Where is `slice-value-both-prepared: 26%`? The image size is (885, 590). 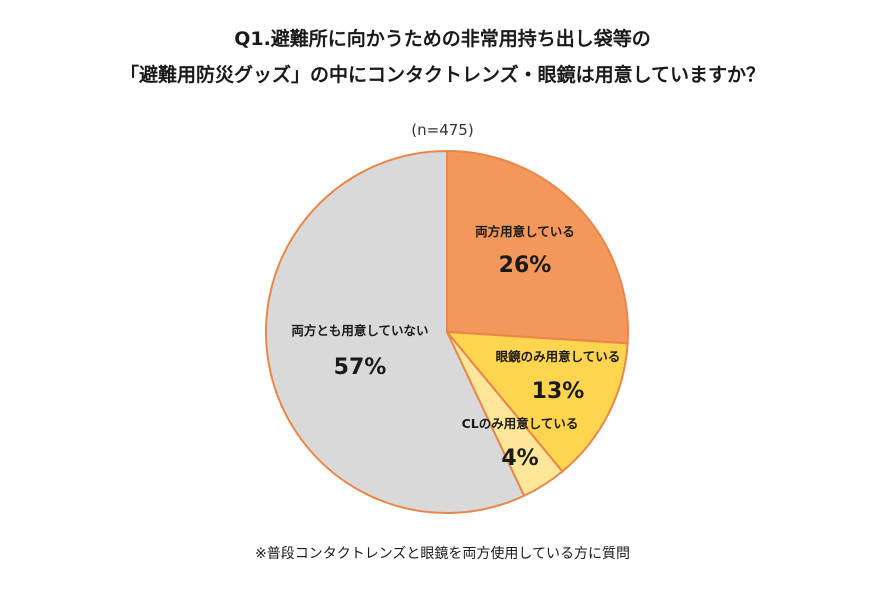
slice-value-both-prepared: 26% is located at coordinates (525, 265).